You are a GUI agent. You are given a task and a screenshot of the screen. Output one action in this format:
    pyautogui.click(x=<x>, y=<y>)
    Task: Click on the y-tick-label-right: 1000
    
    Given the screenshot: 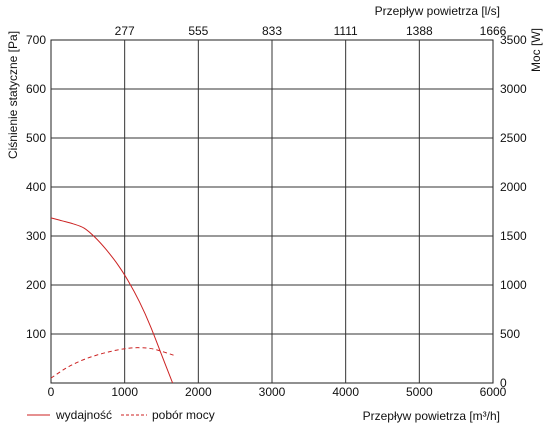 What is the action you would take?
    pyautogui.click(x=513, y=285)
    